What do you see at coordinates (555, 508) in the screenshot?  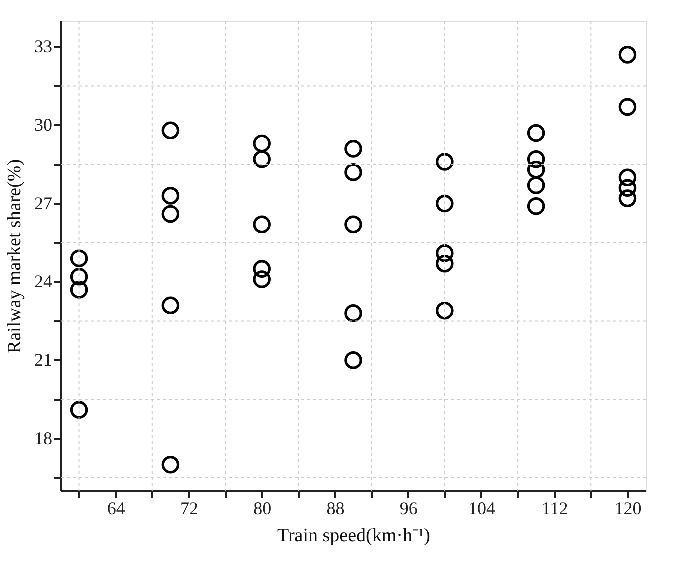 I see `x-tick-label: 112` at bounding box center [555, 508].